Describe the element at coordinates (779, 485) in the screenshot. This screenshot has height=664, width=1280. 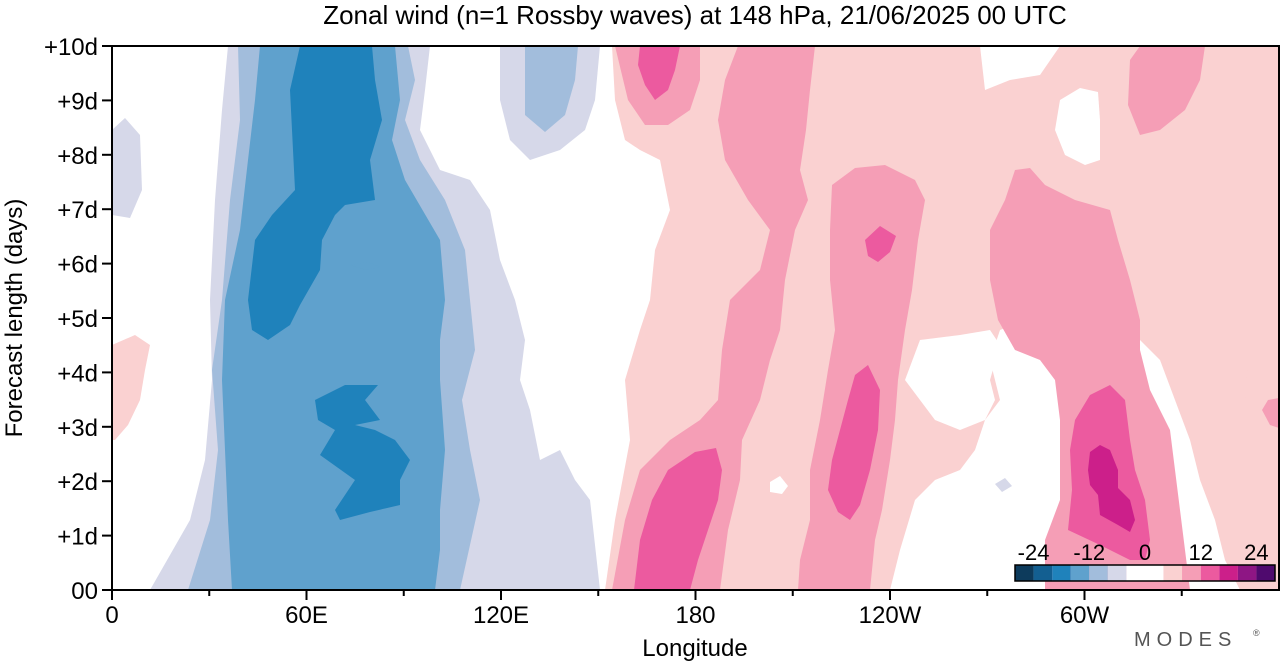
I see `contour-pink-gap2` at that location.